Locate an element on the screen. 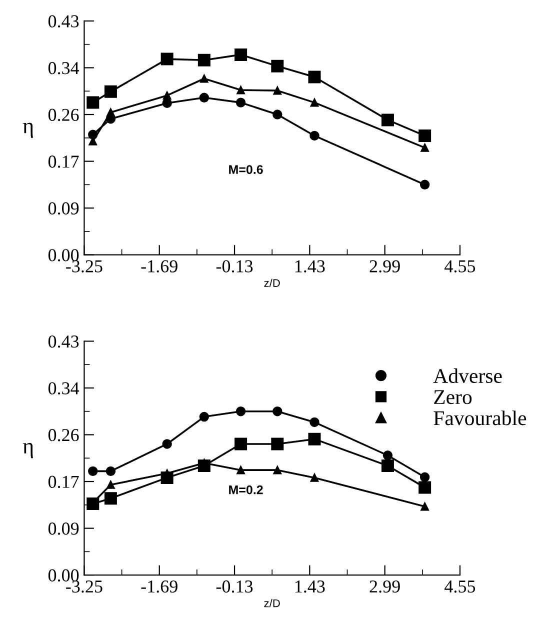  legend-label: Favourable is located at coordinates (480, 418).